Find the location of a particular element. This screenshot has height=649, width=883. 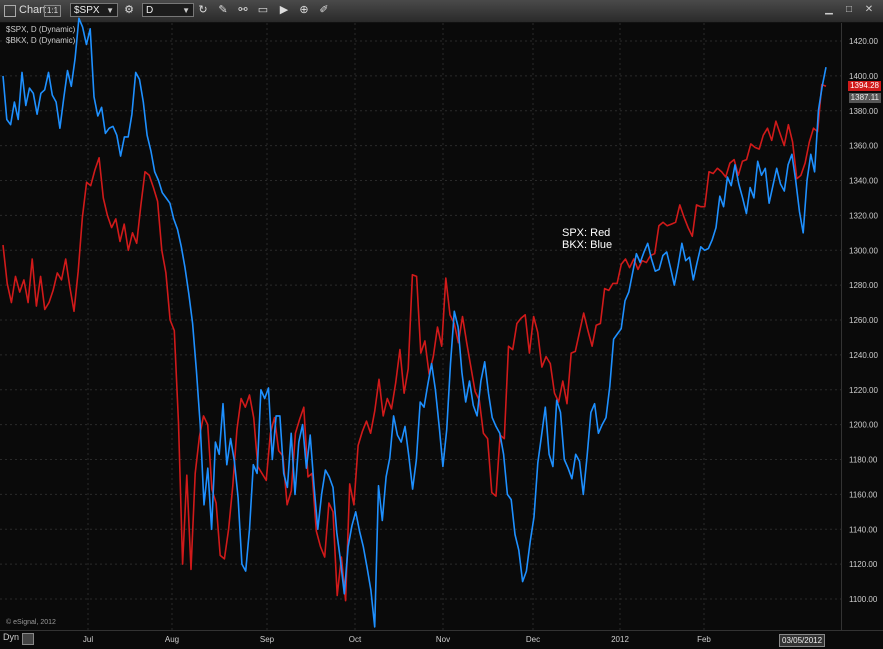

spx-price-tag: 1394.28 is located at coordinates (864, 86).